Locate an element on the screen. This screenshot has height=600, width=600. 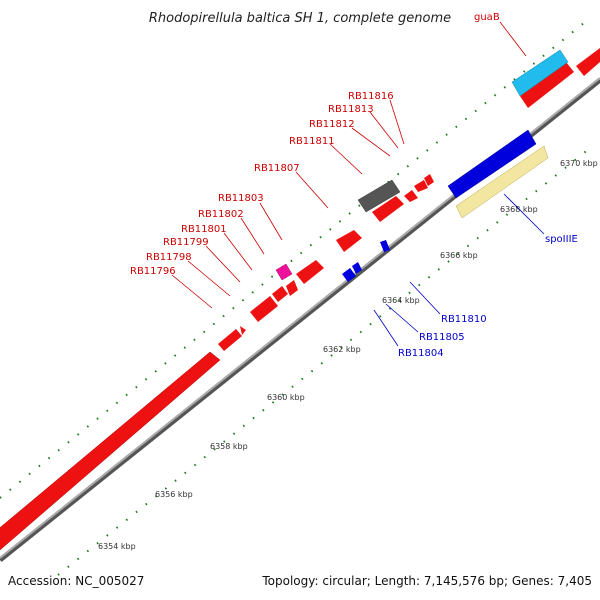
feature-rb11807 is located at coordinates (349, 241).